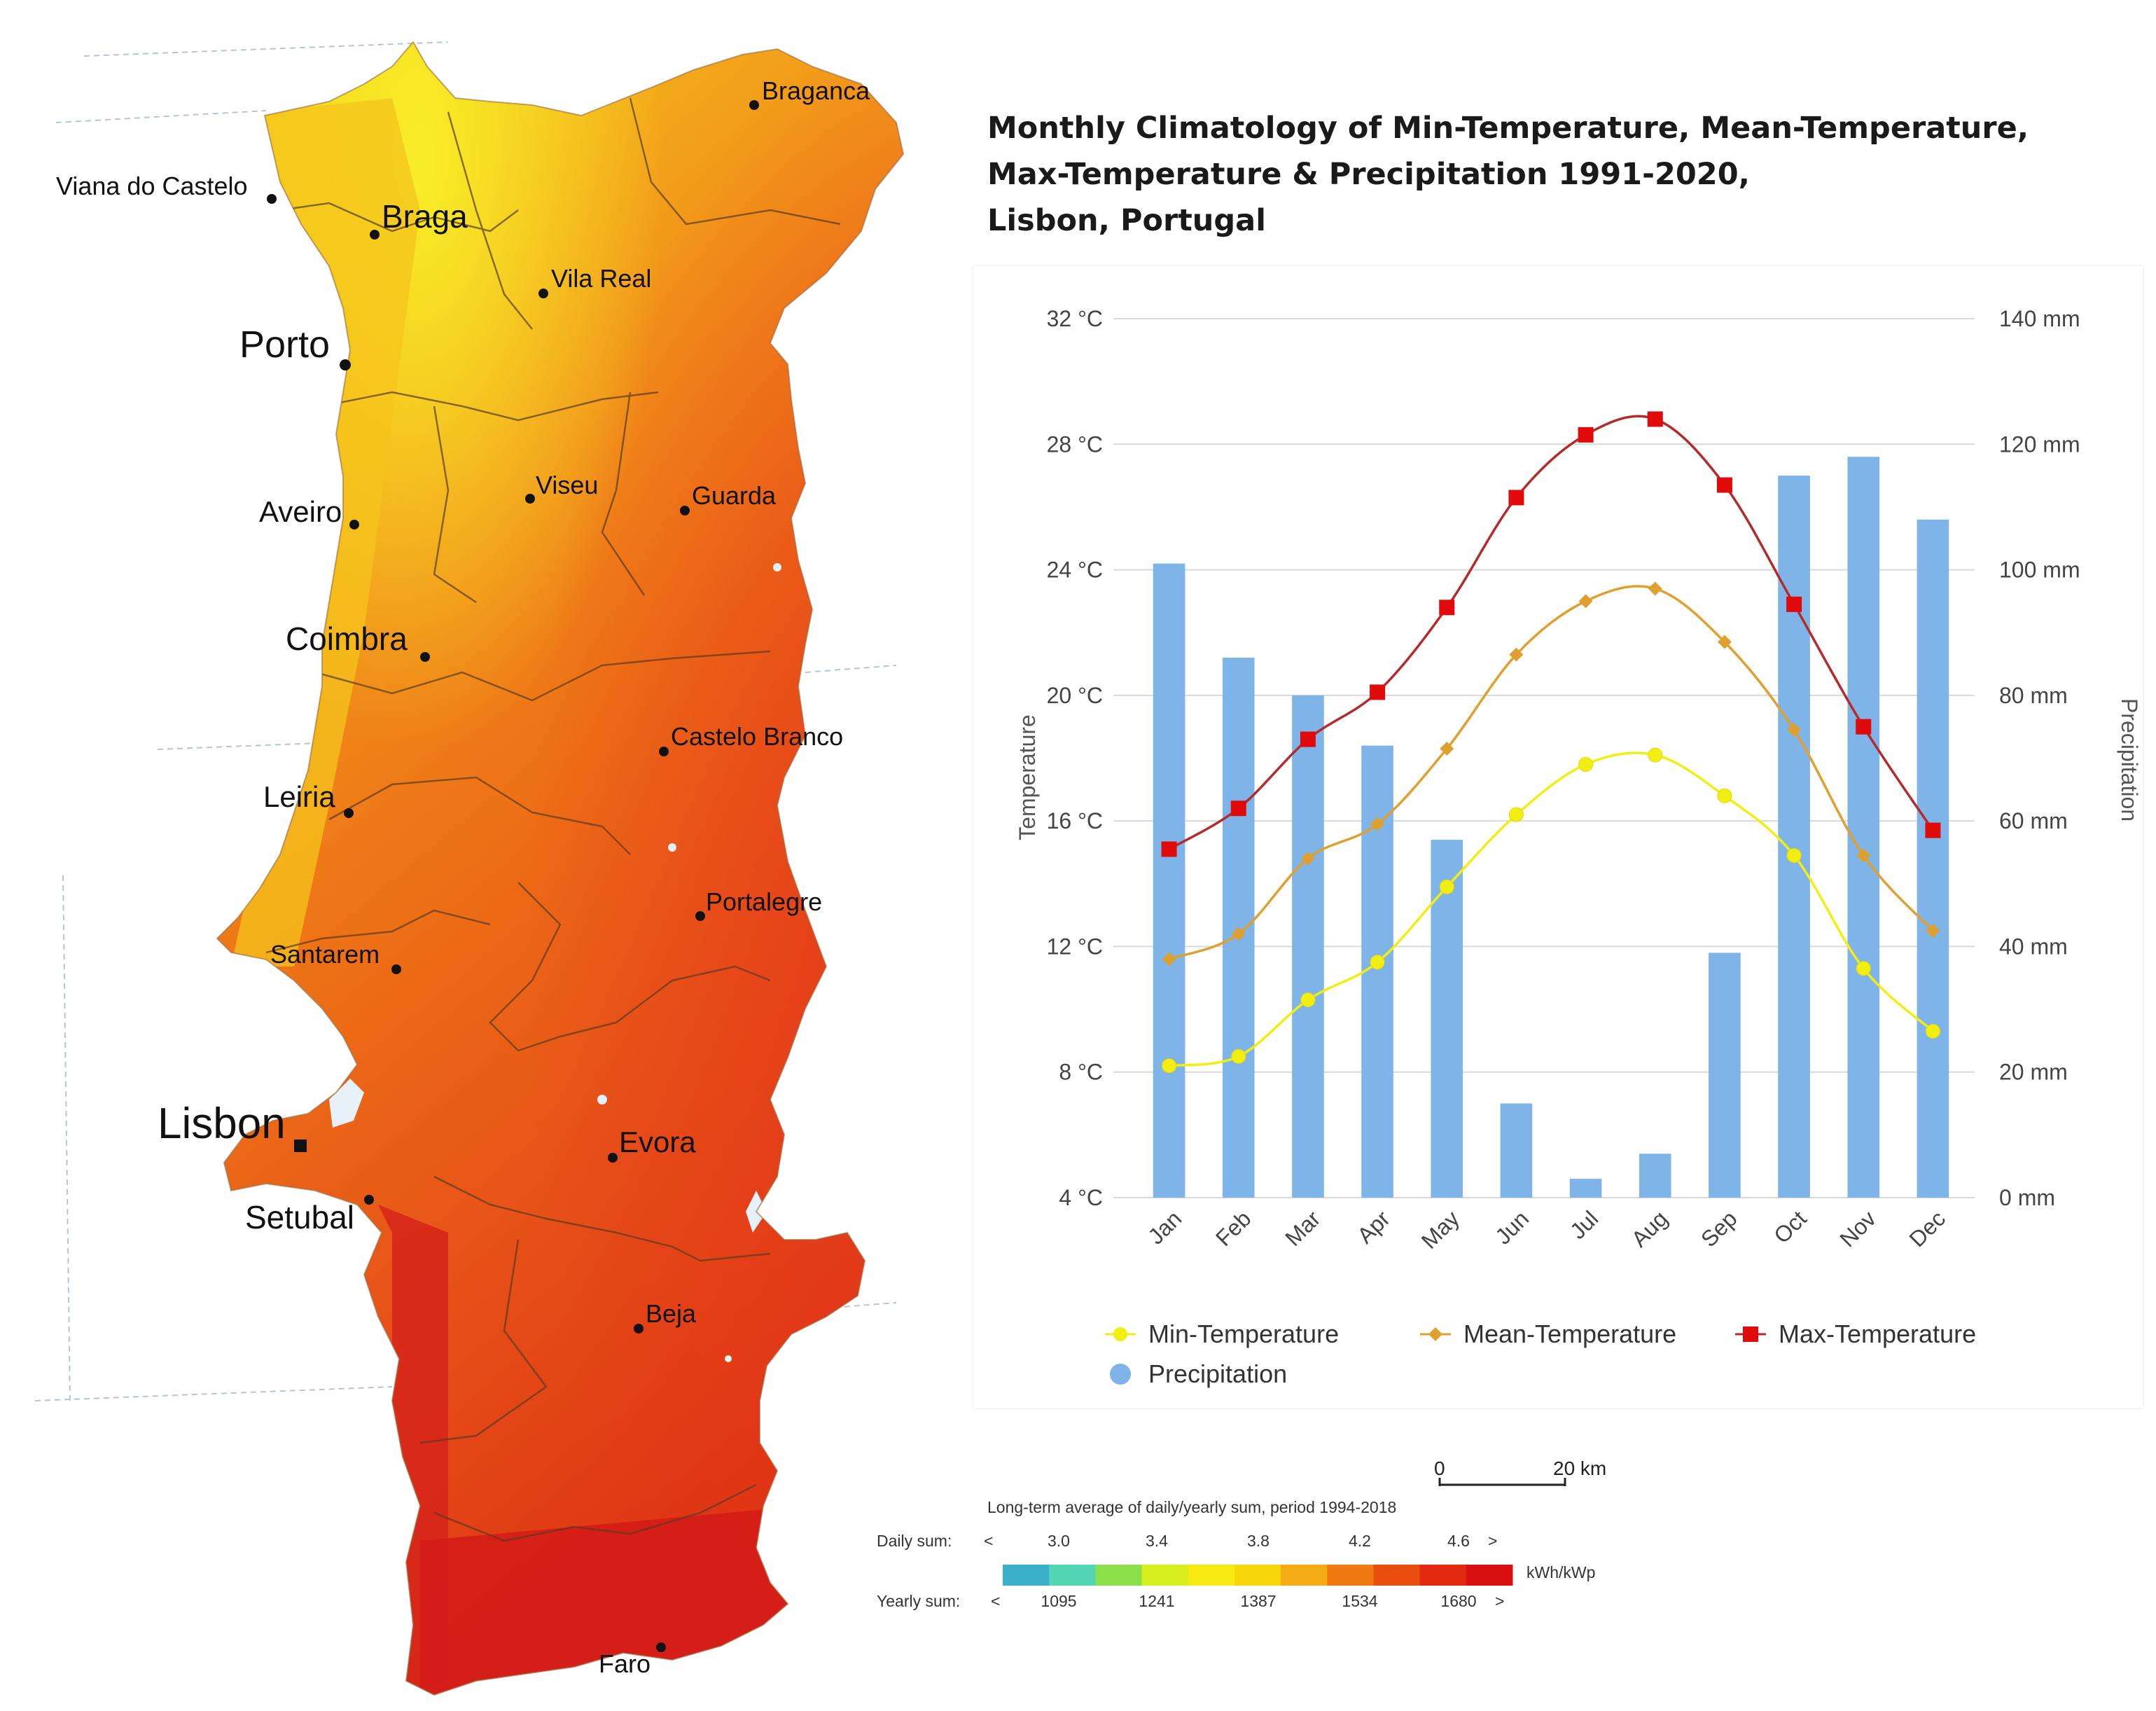 The height and width of the screenshot is (1711, 2156). I want to click on series-line-mean-temperature, so click(1551, 773).